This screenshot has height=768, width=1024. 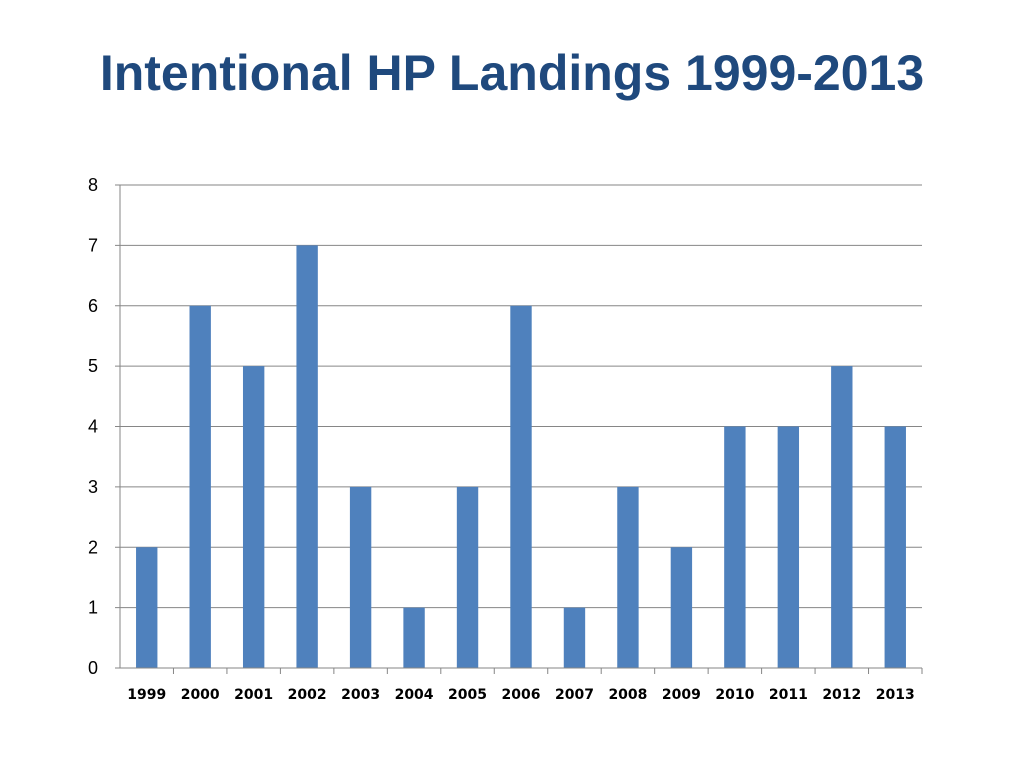 I want to click on x-tick-label: 2001, so click(x=253, y=695).